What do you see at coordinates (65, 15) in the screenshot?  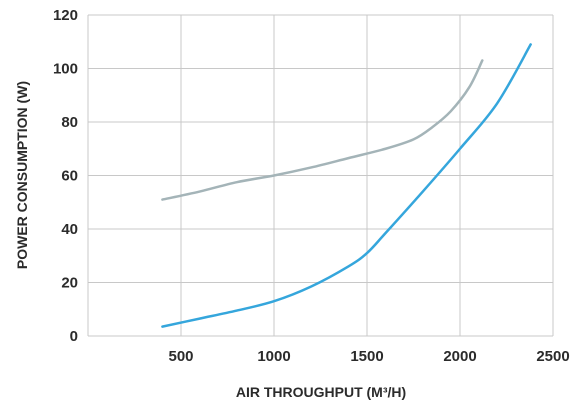 I see `y-tick-label: 120` at bounding box center [65, 15].